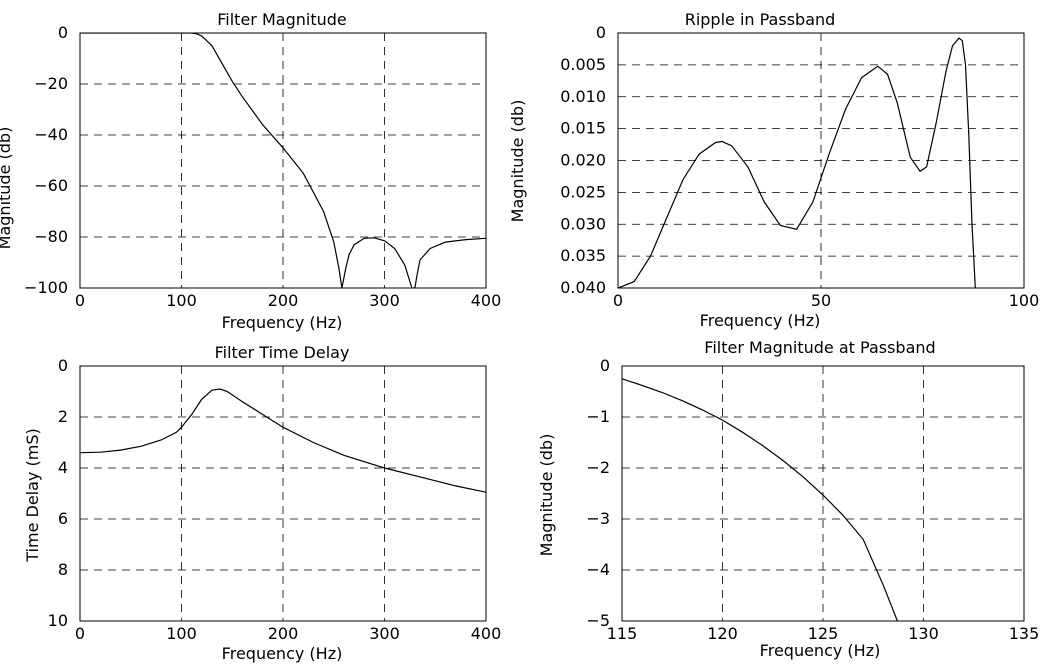 The height and width of the screenshot is (665, 1052). What do you see at coordinates (32, 495) in the screenshot?
I see `y-axis-label: Time Delay (mS)` at bounding box center [32, 495].